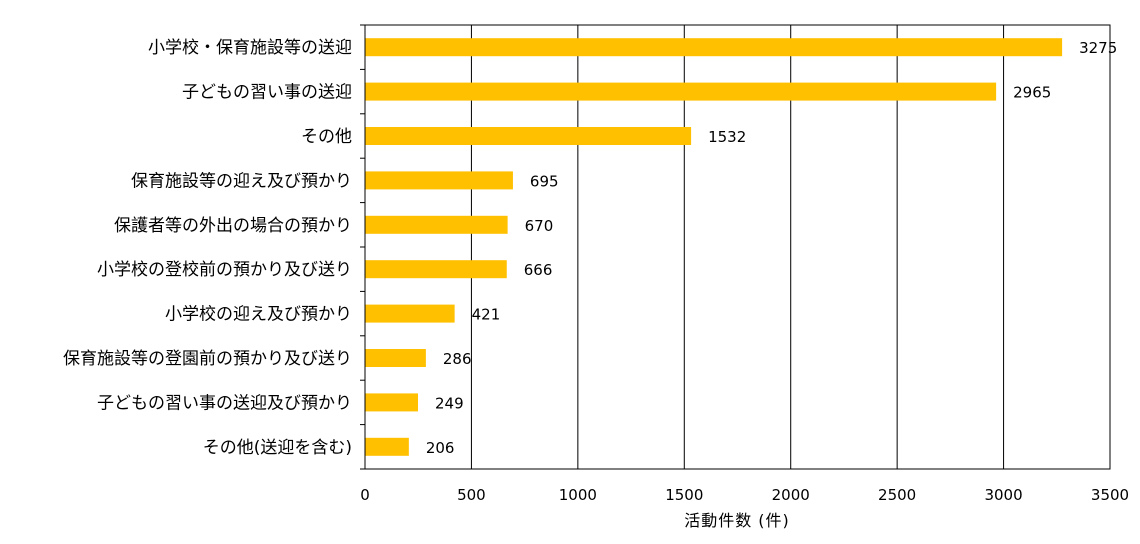 This screenshot has width=1140, height=544. I want to click on x-tick-label: 2500, so click(897, 495).